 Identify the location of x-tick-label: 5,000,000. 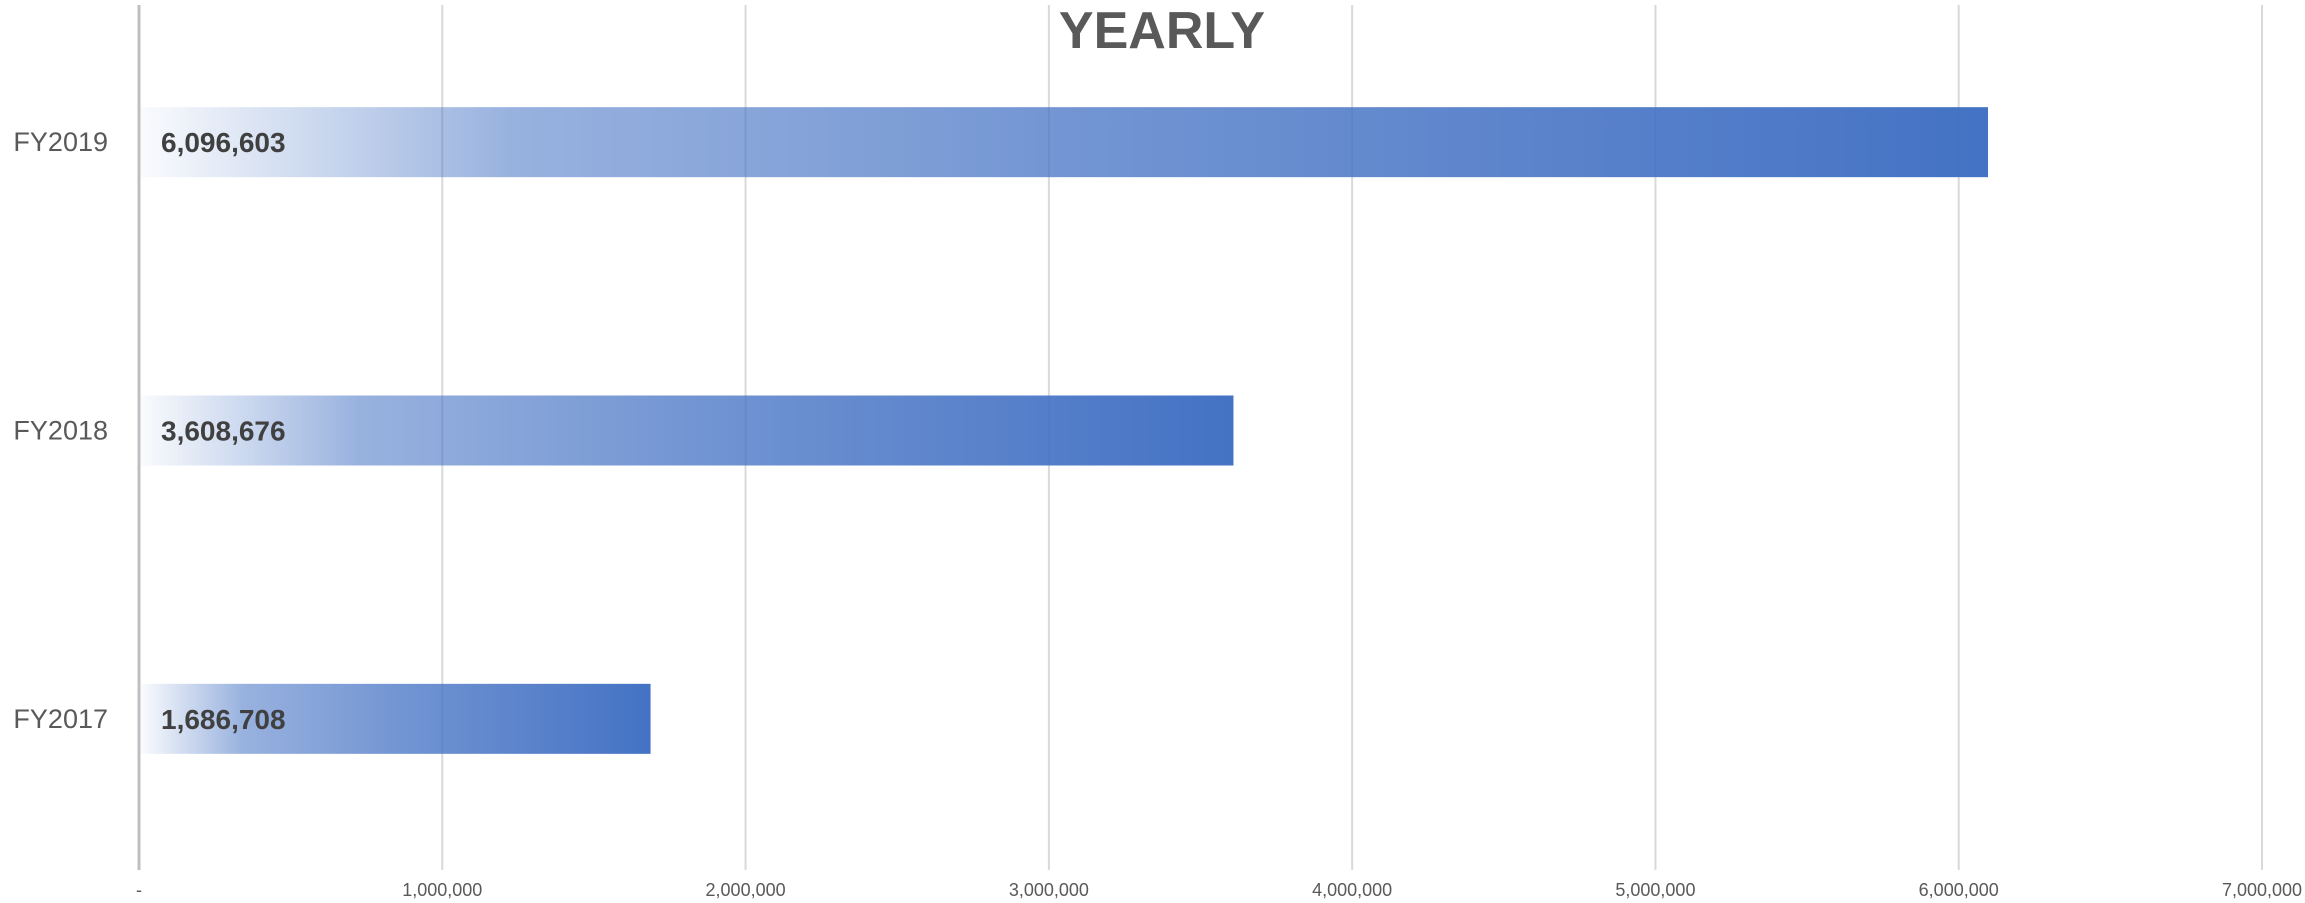
(1655, 890).